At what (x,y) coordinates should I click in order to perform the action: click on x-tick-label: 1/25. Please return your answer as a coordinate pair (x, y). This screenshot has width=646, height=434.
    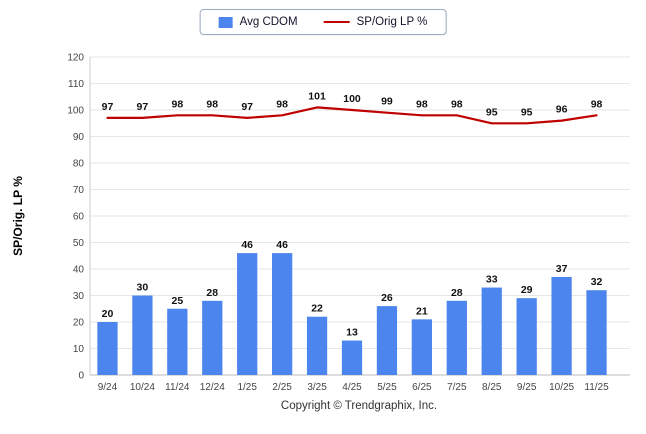
    Looking at the image, I should click on (247, 387).